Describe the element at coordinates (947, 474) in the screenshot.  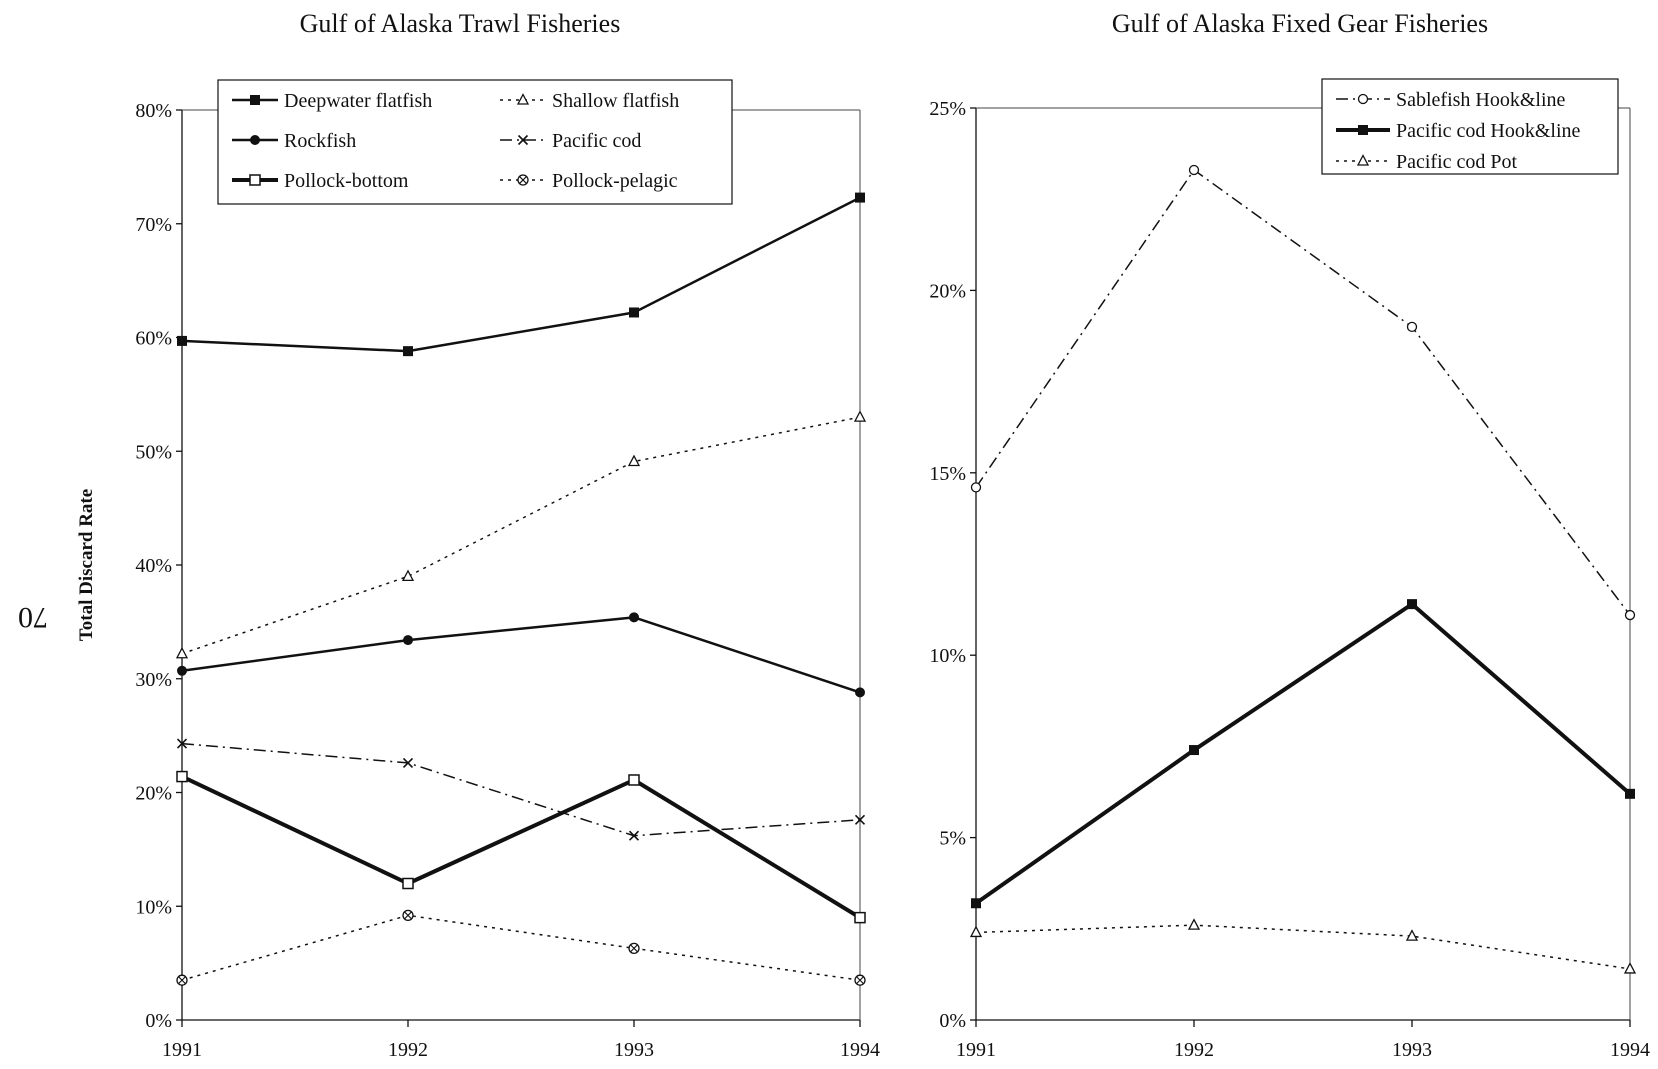
I see `y-tick-label: 15%` at that location.